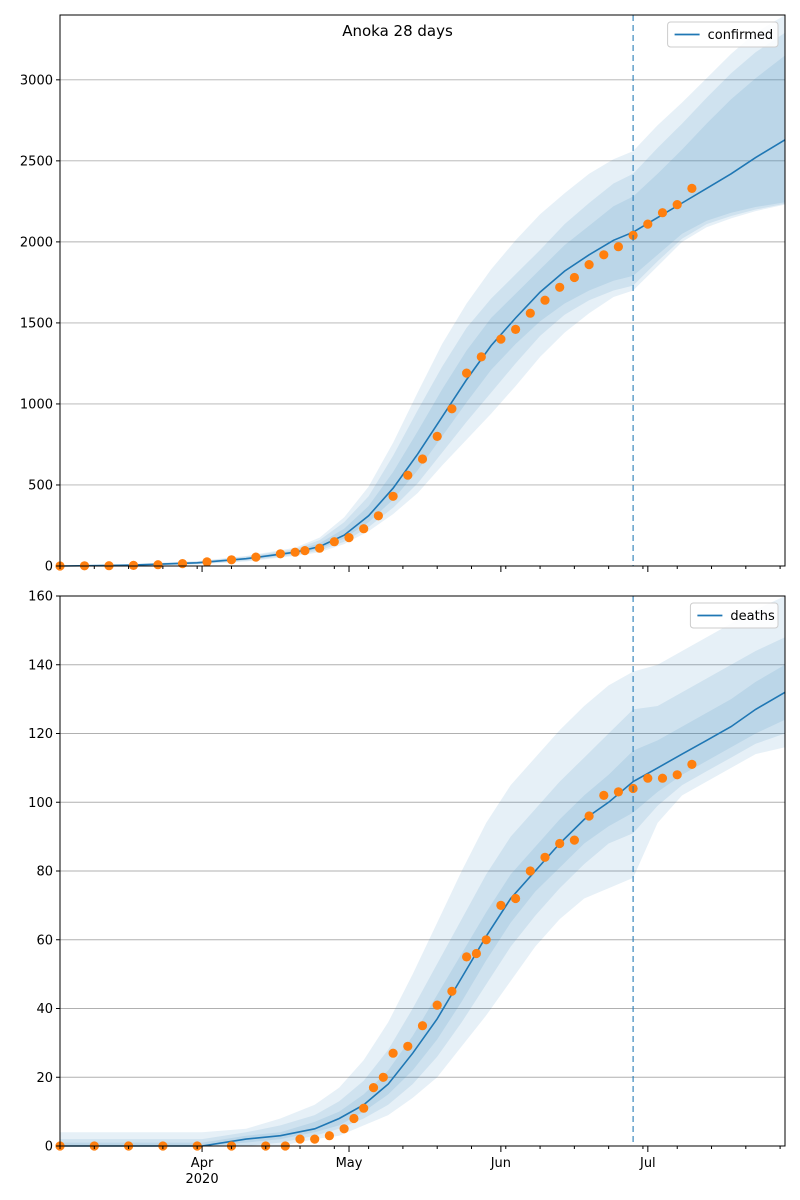  Describe the element at coordinates (36, 161) in the screenshot. I see `y-tick-label: 2500` at that location.